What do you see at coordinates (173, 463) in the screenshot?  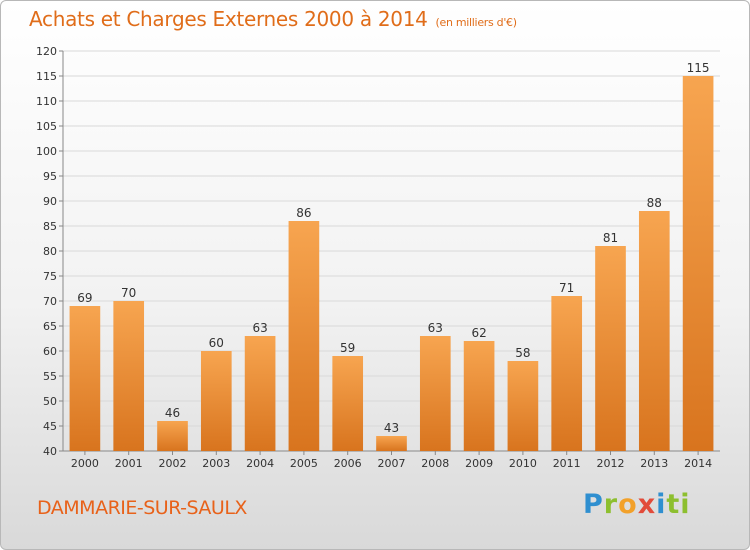 I see `x-tick-label: 2002` at bounding box center [173, 463].